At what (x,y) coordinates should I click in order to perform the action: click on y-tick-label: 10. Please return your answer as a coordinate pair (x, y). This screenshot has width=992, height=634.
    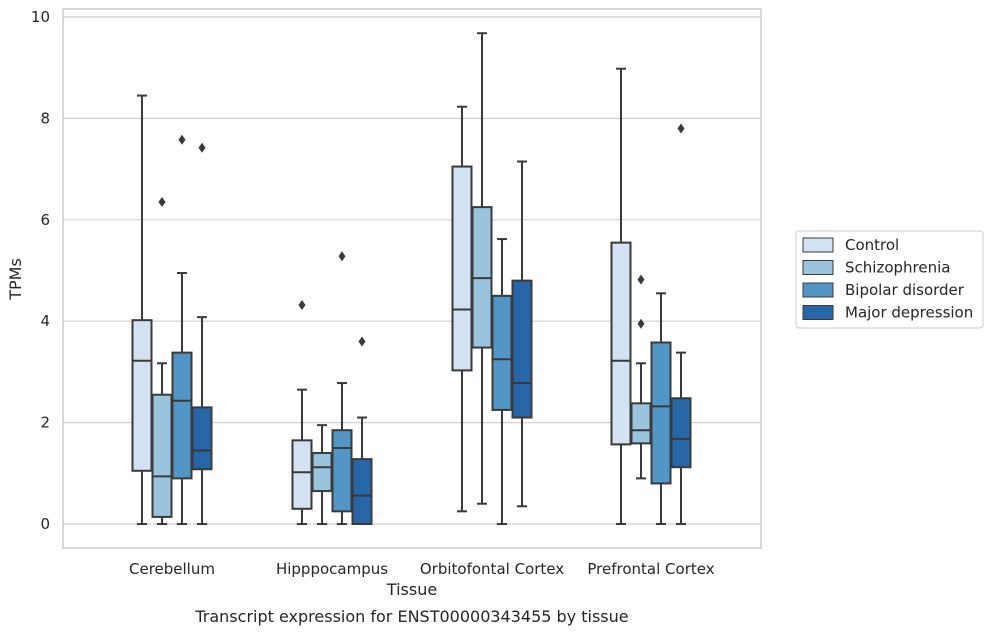
    Looking at the image, I should click on (40, 17).